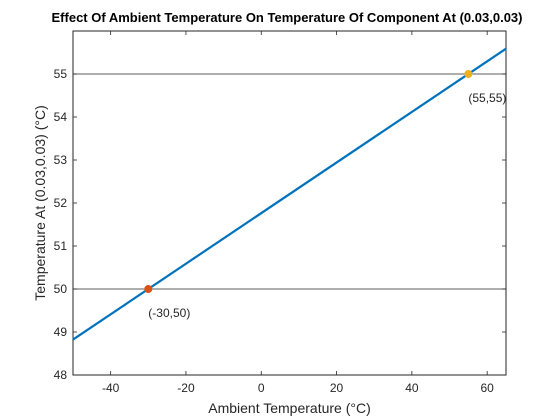 The width and height of the screenshot is (560, 420). What do you see at coordinates (186, 388) in the screenshot?
I see `x-tick-label-1: -20` at bounding box center [186, 388].